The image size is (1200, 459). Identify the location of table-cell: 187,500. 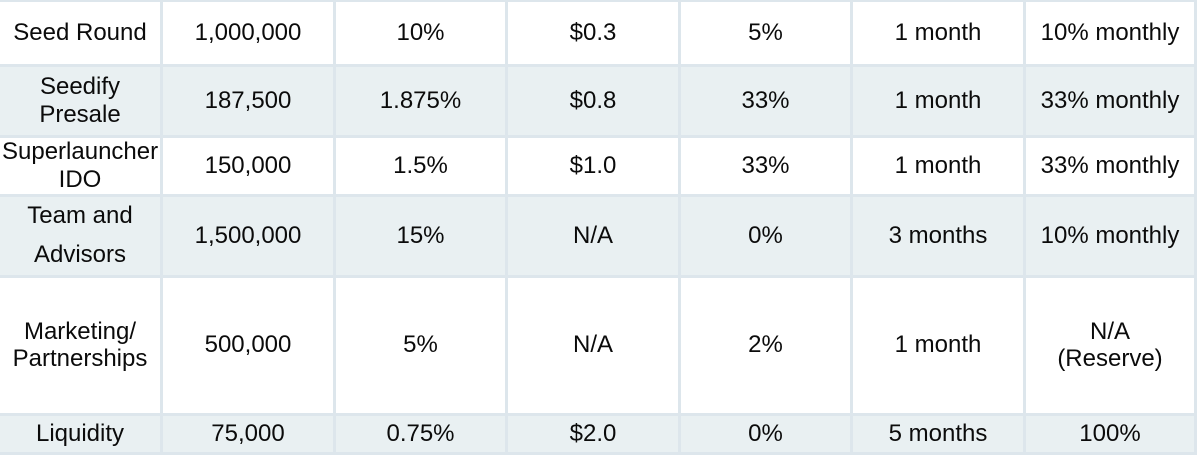
(249, 102).